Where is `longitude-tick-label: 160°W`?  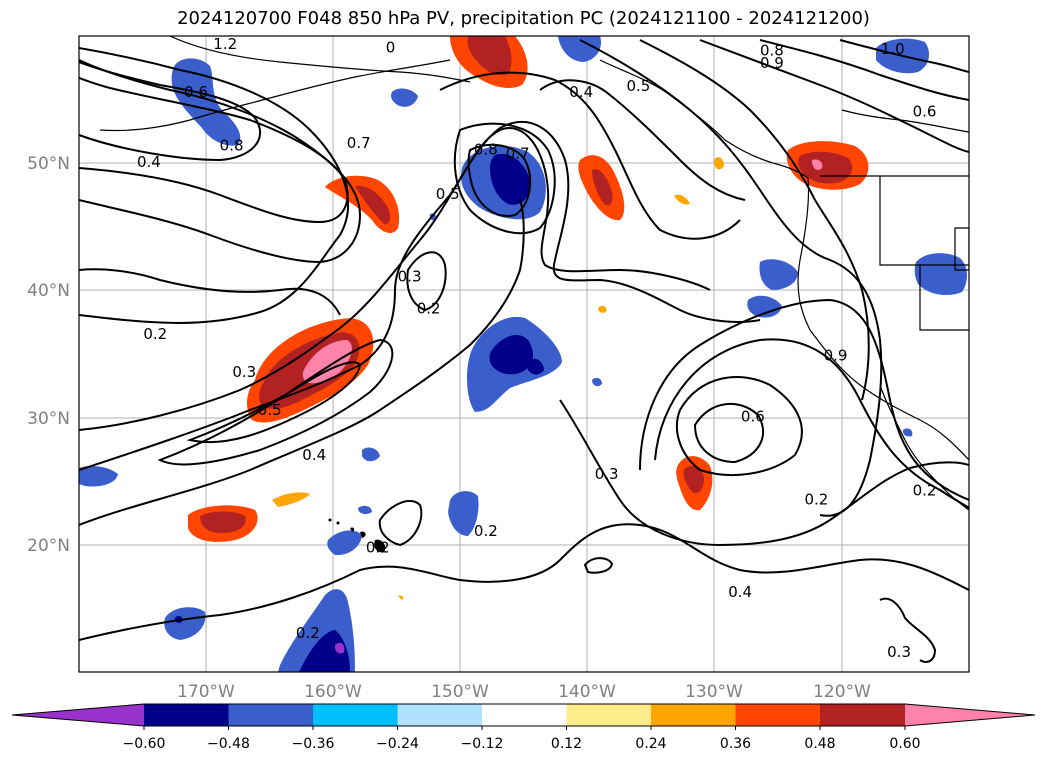 longitude-tick-label: 160°W is located at coordinates (333, 692).